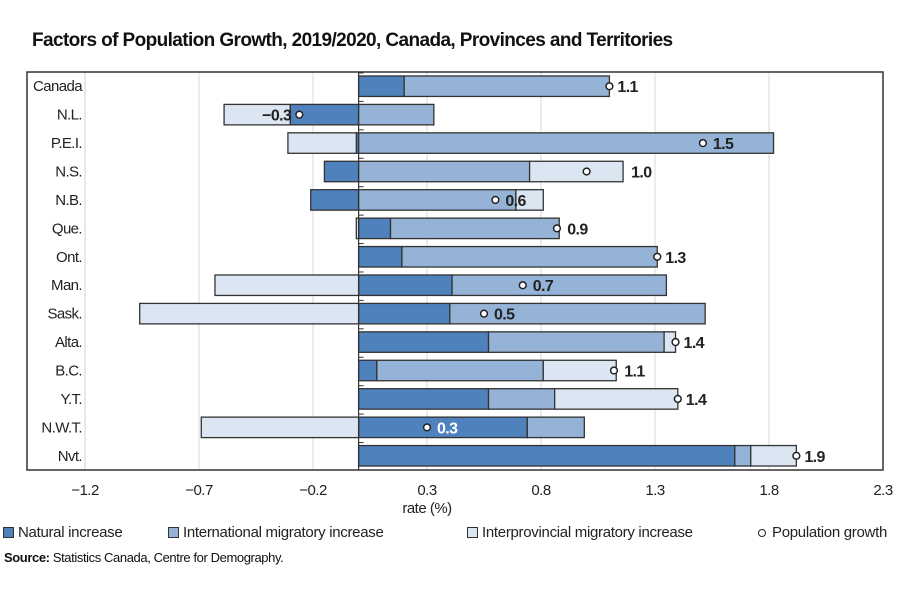 The height and width of the screenshot is (600, 900). I want to click on category-label: Man., so click(66, 285).